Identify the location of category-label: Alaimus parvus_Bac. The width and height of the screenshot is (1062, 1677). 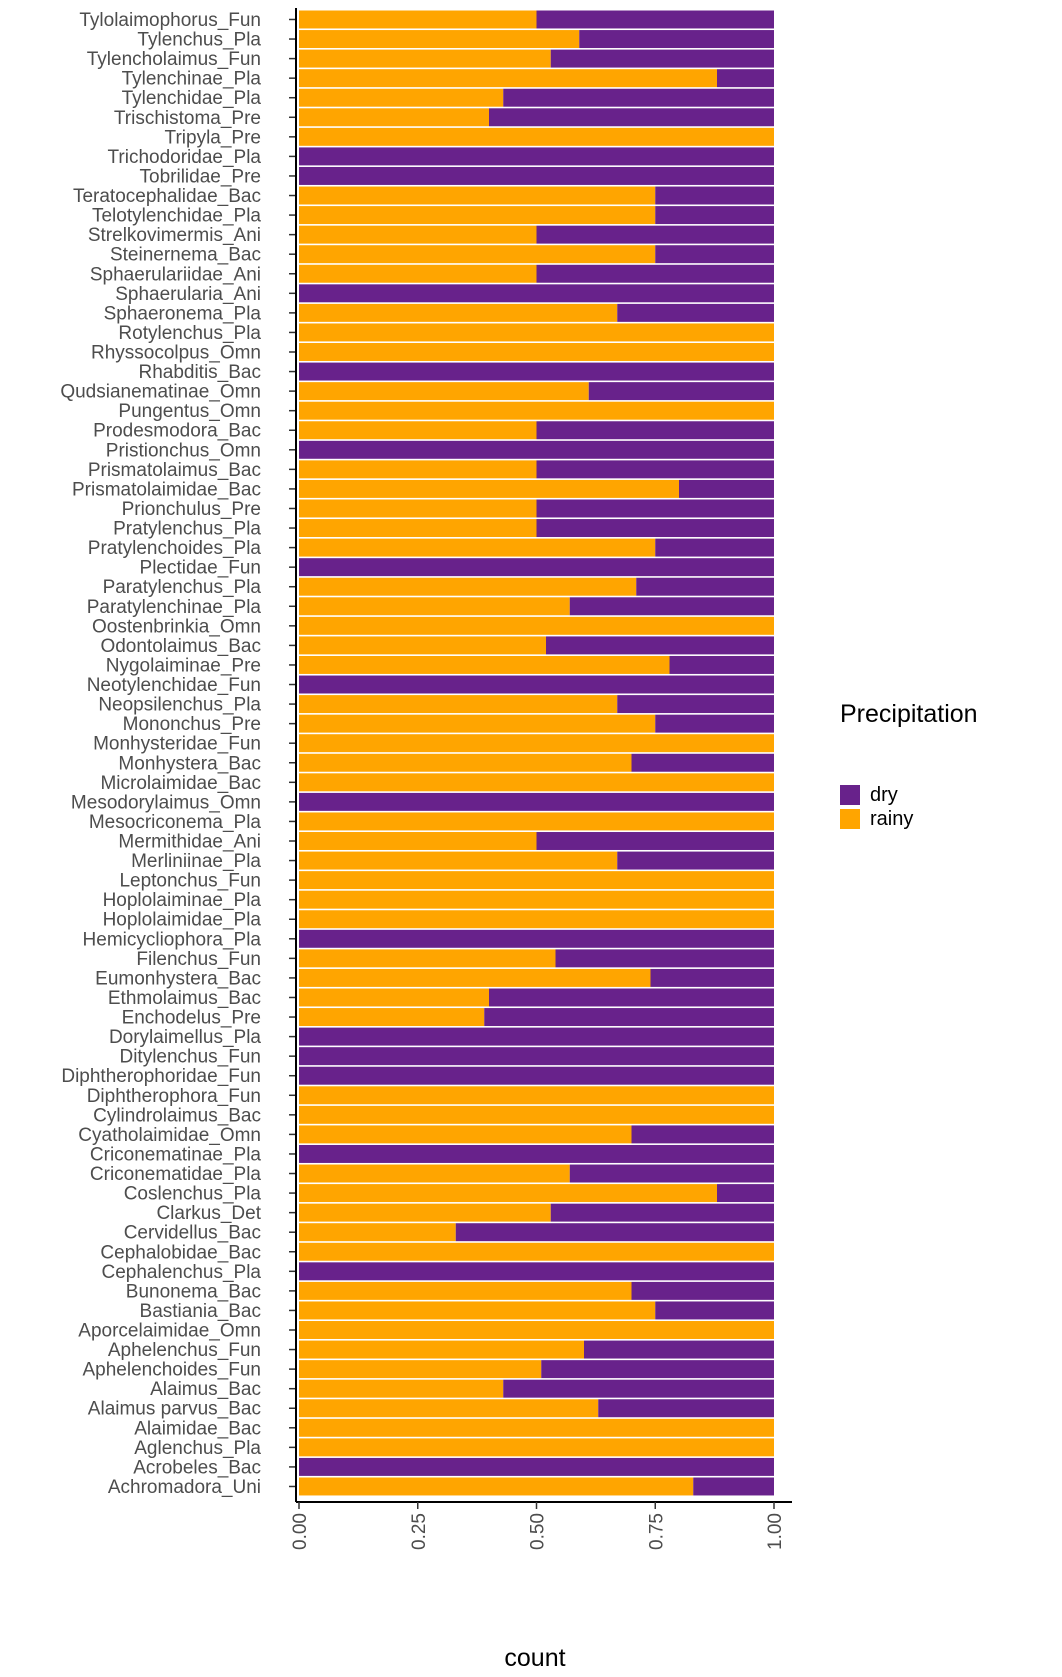
(174, 1409).